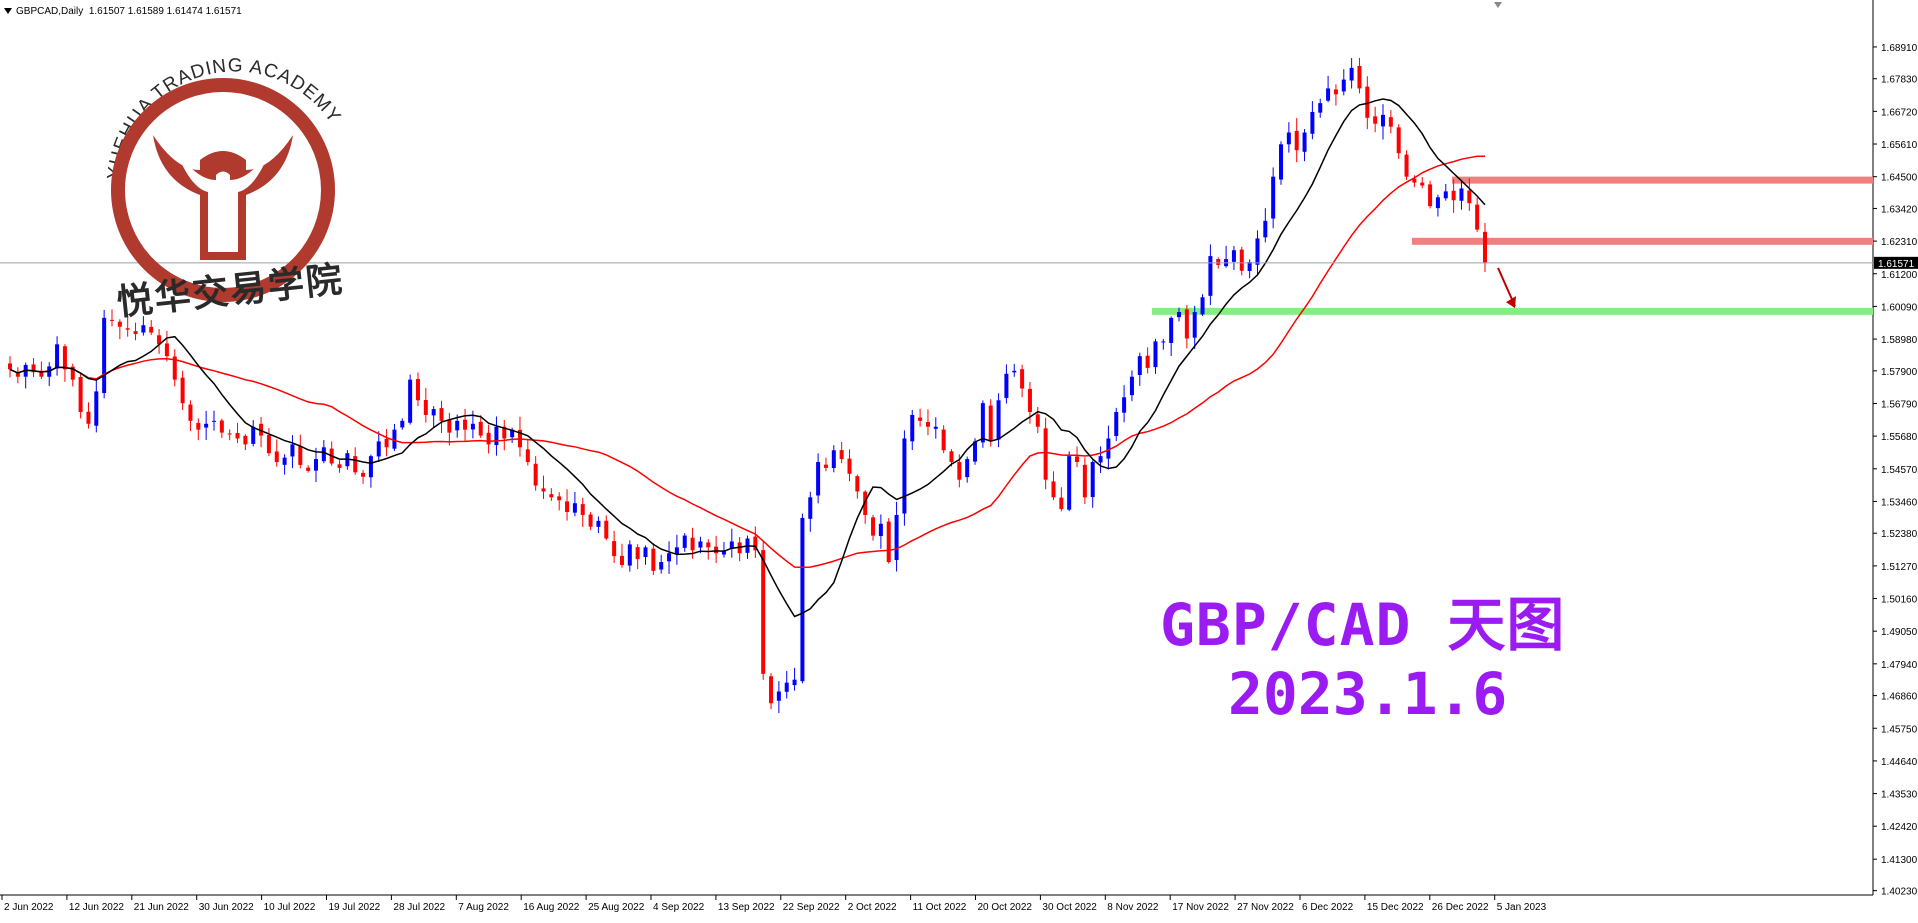 The width and height of the screenshot is (1918, 923). Describe the element at coordinates (1511, 302) in the screenshot. I see `down-arrow-icon` at that location.